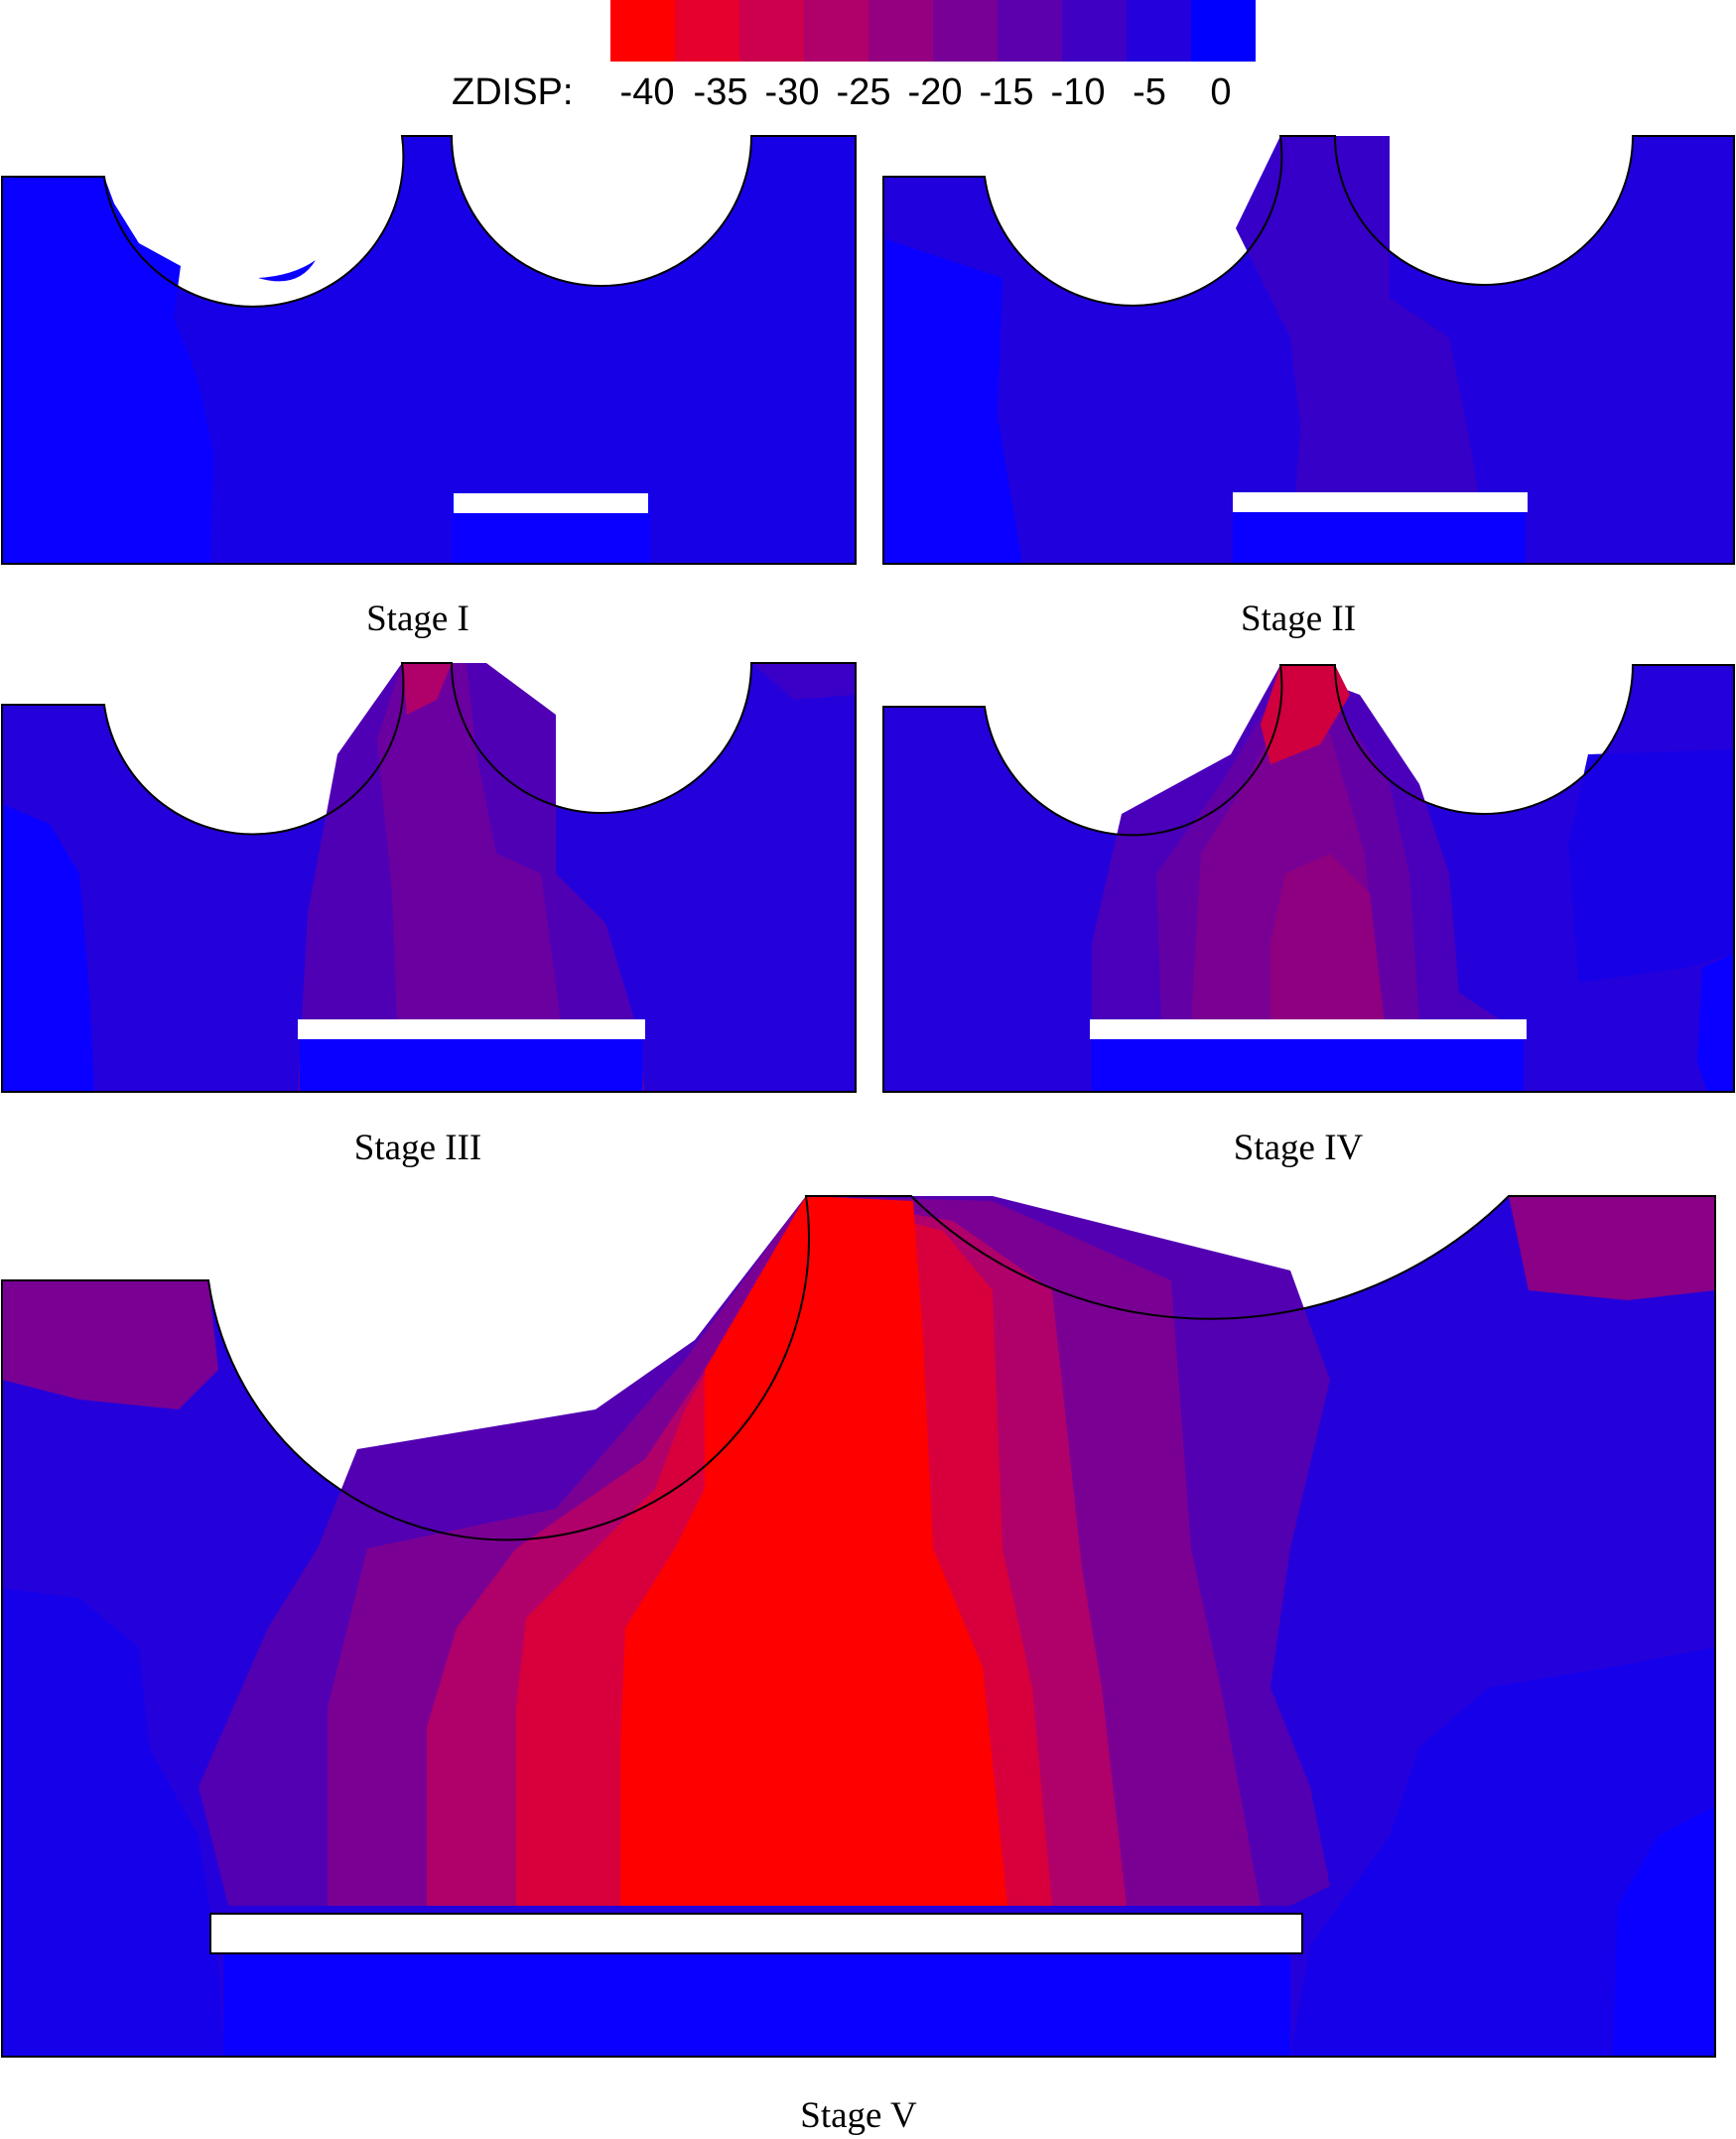  Describe the element at coordinates (1221, 92) in the screenshot. I see `legend-tick-label: 0` at that location.